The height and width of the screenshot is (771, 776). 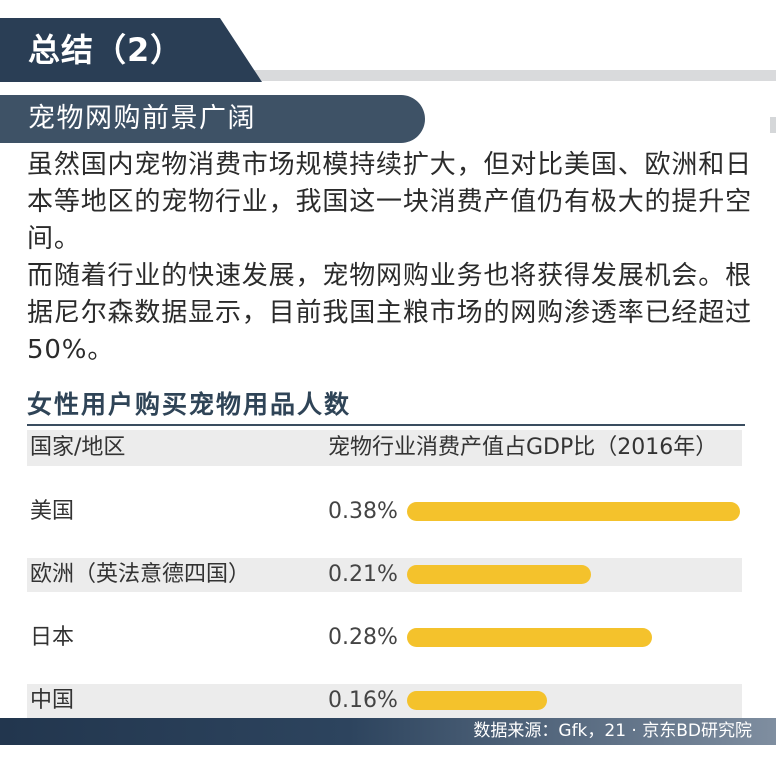 I want to click on page-title: 总结（2）, so click(x=106, y=50).